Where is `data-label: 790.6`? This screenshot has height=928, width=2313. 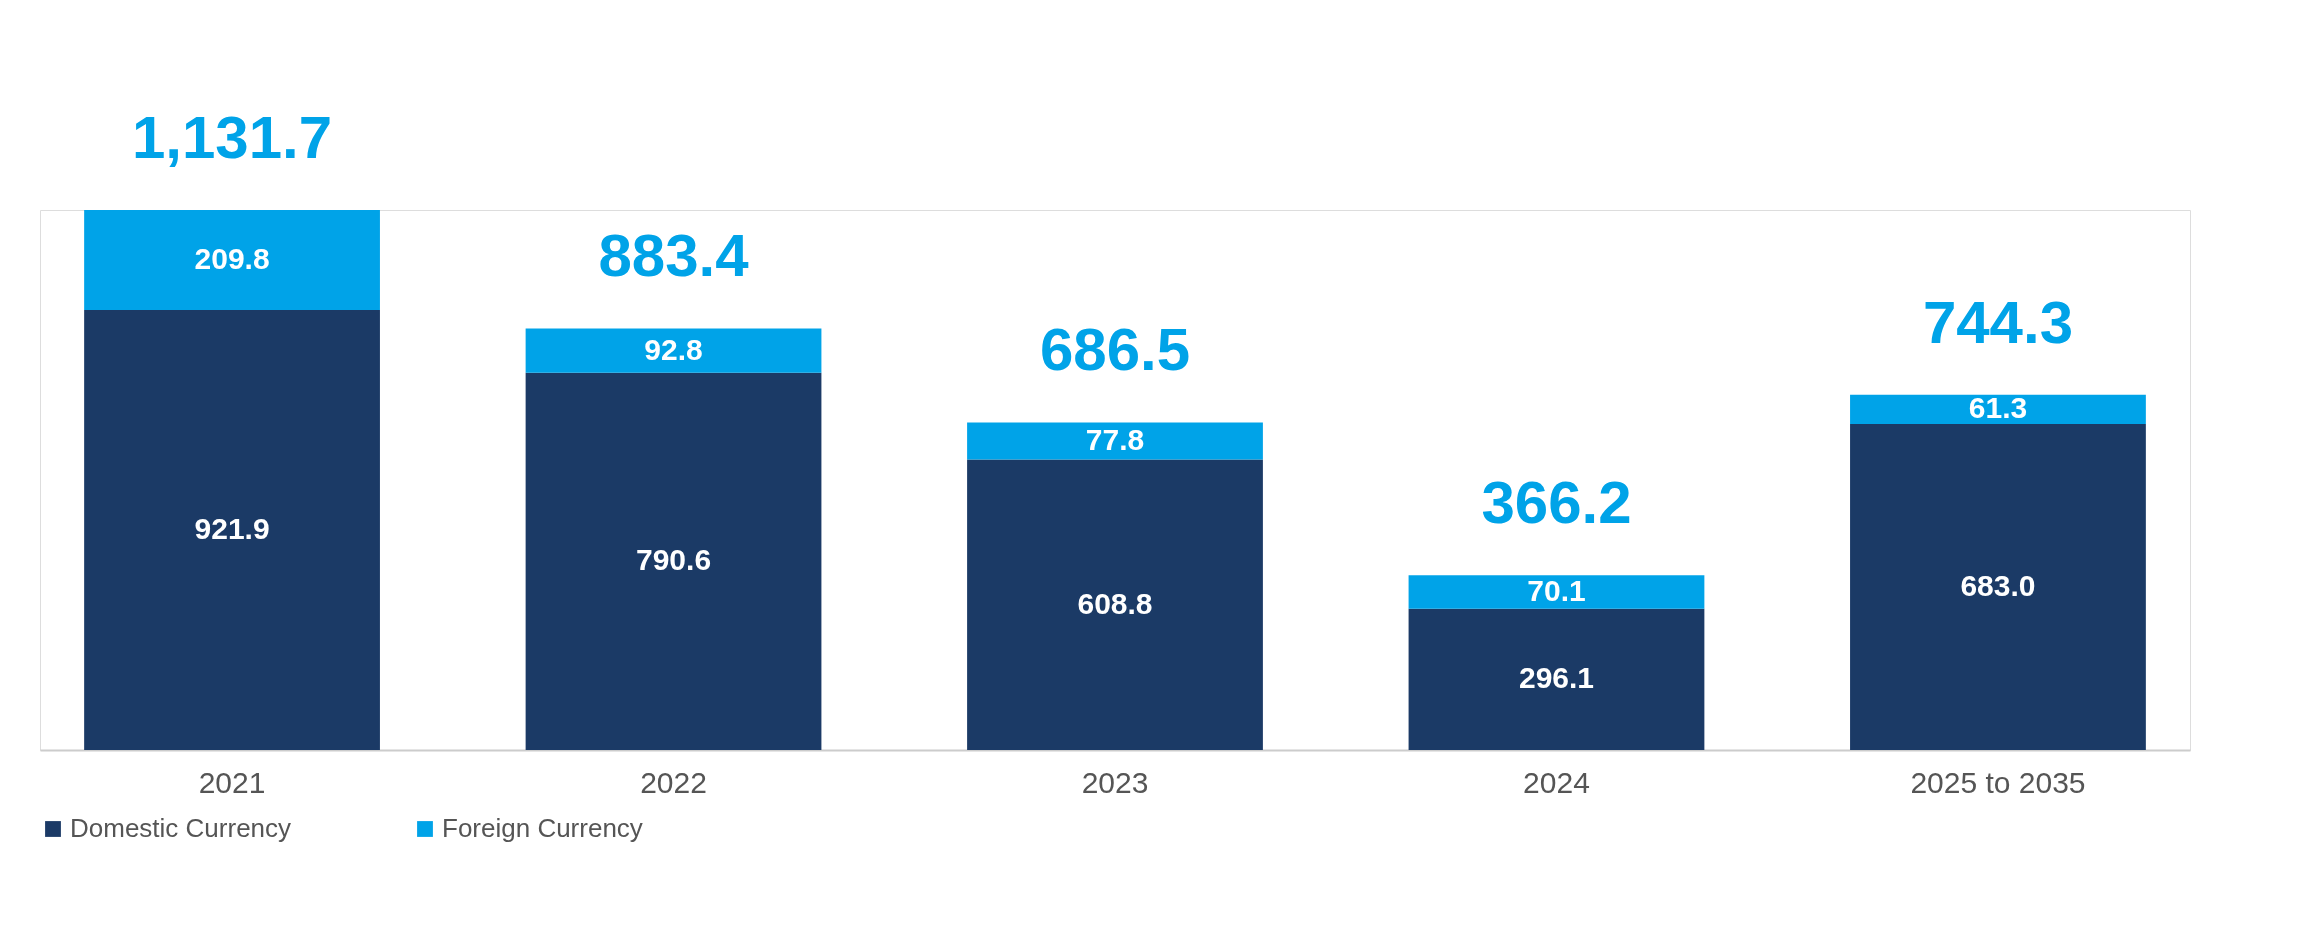 data-label: 790.6 is located at coordinates (673, 560).